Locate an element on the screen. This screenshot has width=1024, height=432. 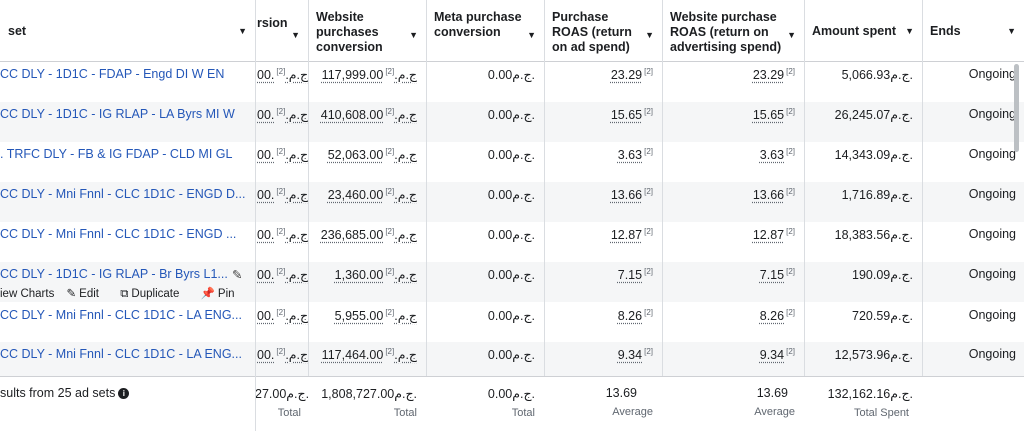
purchase-roas-value: 3.63 is located at coordinates (630, 155).